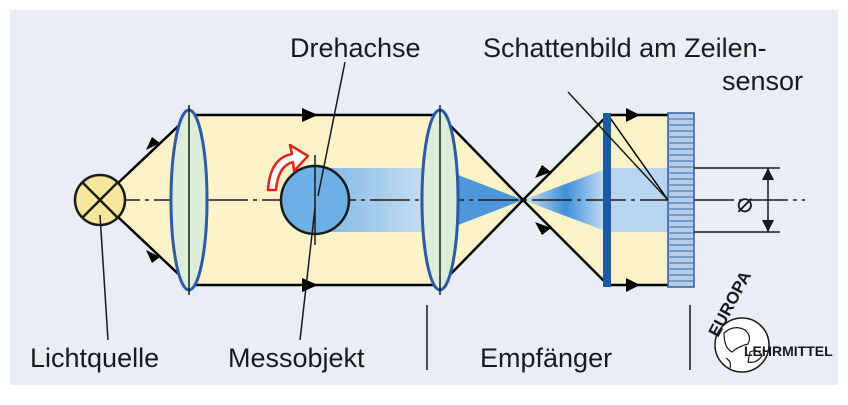 Image resolution: width=848 pixels, height=405 pixels. What do you see at coordinates (296, 358) in the screenshot?
I see `label-messobjekt: Messobjekt` at bounding box center [296, 358].